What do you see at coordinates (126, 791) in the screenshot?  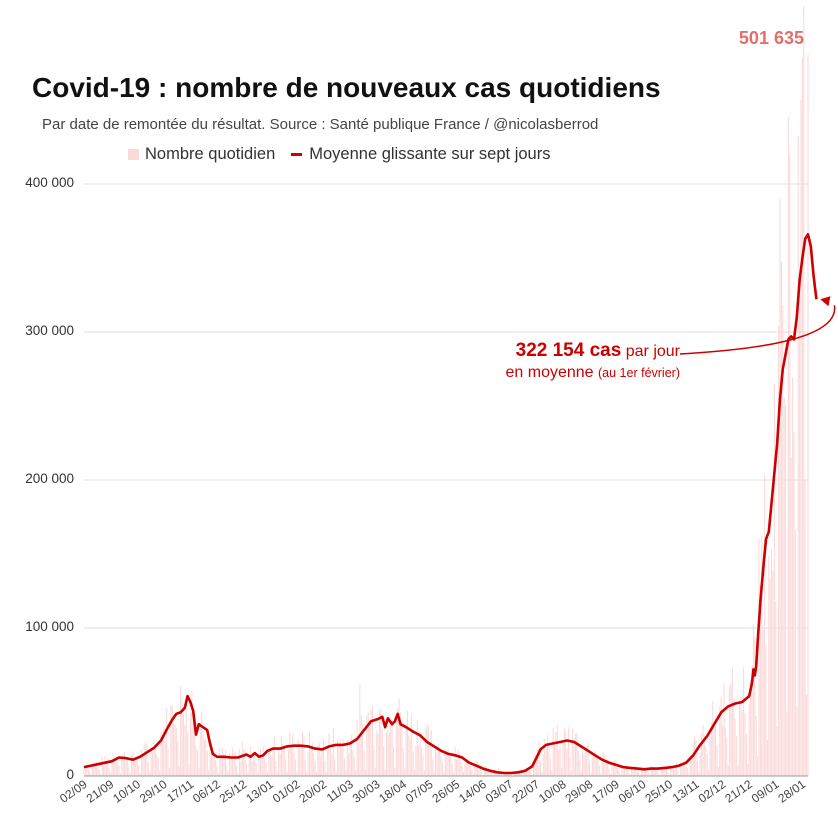 I see `x-tick-label: 10/10` at bounding box center [126, 791].